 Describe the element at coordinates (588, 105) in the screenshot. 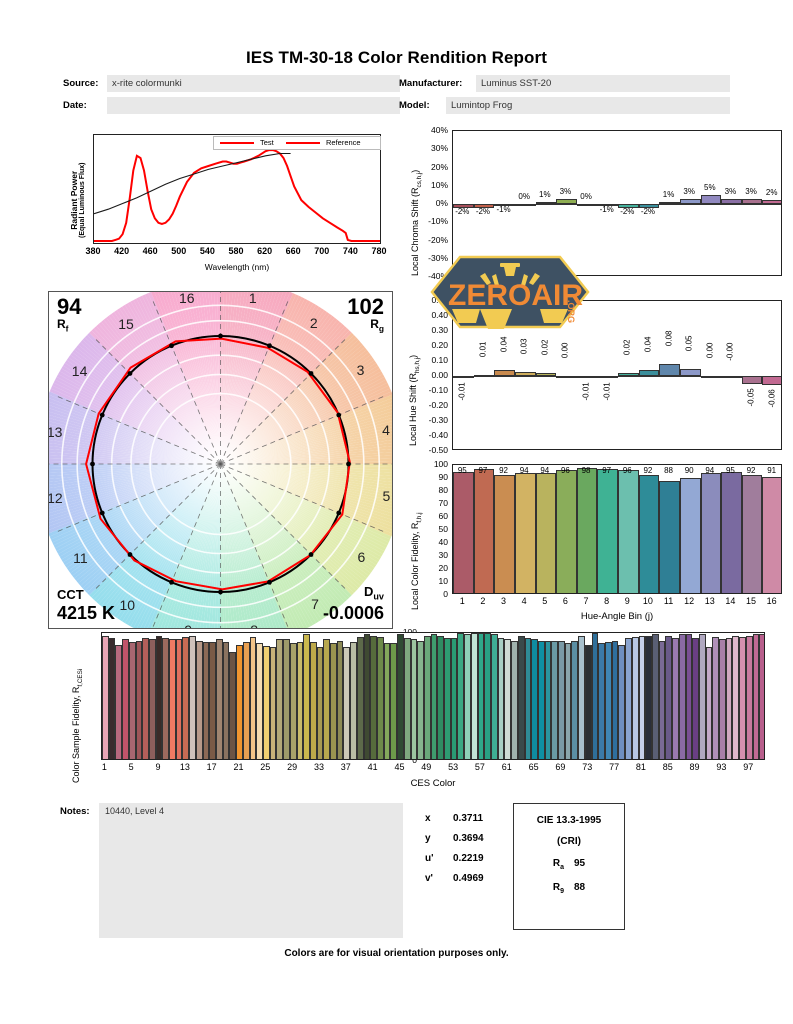

I see `model-value: Lumintop Frog` at that location.